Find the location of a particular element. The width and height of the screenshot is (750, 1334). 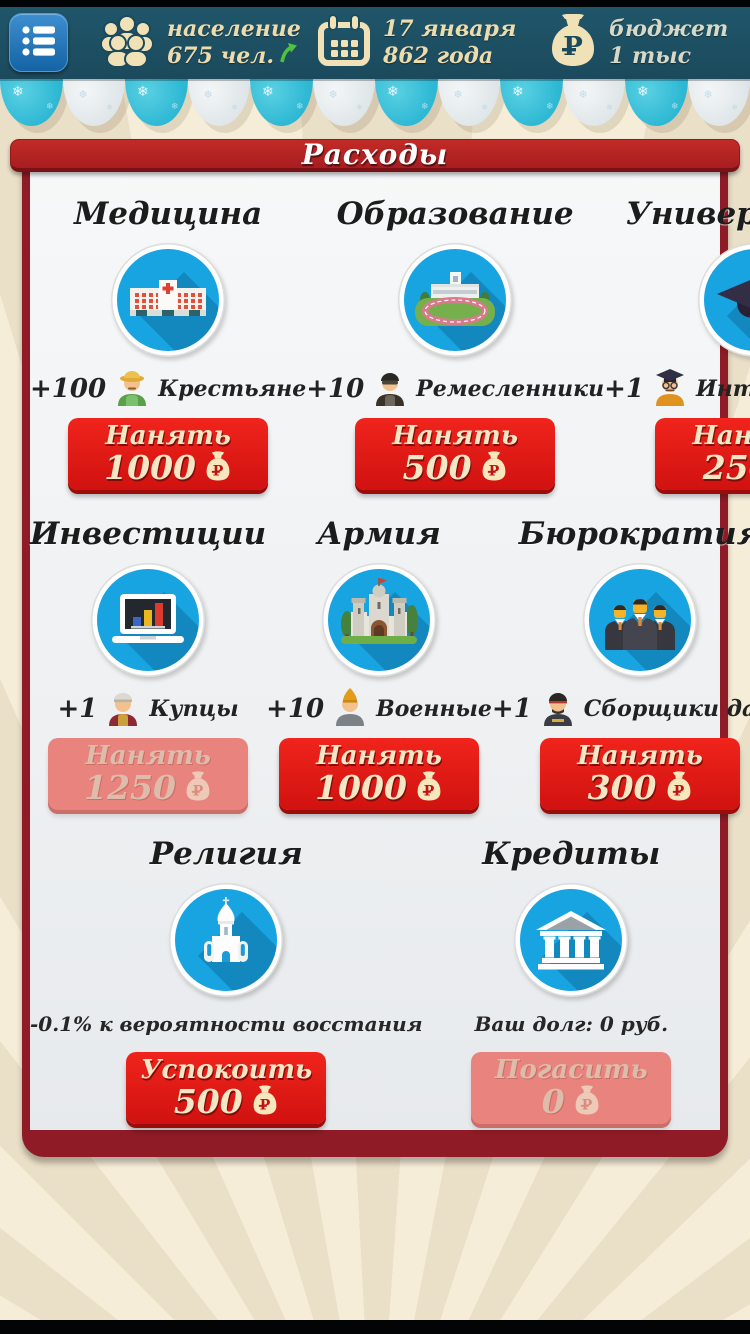

card-education: Образование is located at coordinates (455, 343).